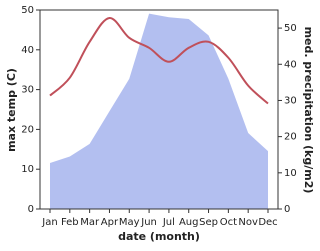  What do you see at coordinates (168, 222) in the screenshot?
I see `x-tick-label: Jul` at bounding box center [168, 222].